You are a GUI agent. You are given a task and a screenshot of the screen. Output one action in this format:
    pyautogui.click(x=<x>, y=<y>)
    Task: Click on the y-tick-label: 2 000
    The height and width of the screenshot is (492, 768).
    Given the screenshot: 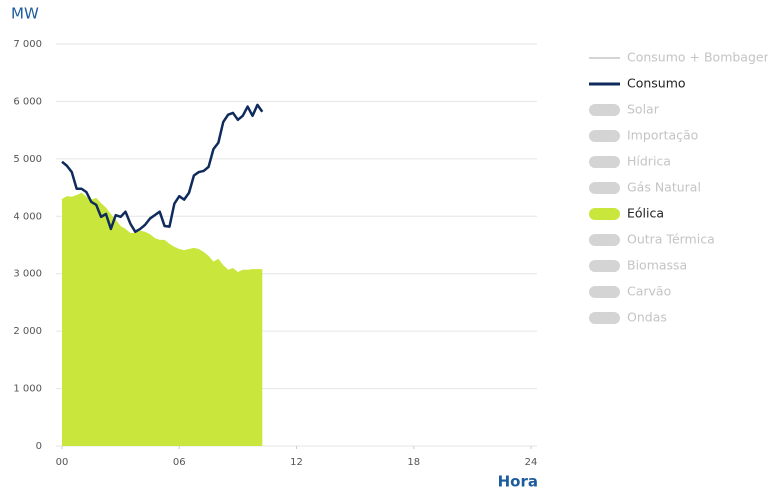 What is the action you would take?
    pyautogui.click(x=27, y=331)
    